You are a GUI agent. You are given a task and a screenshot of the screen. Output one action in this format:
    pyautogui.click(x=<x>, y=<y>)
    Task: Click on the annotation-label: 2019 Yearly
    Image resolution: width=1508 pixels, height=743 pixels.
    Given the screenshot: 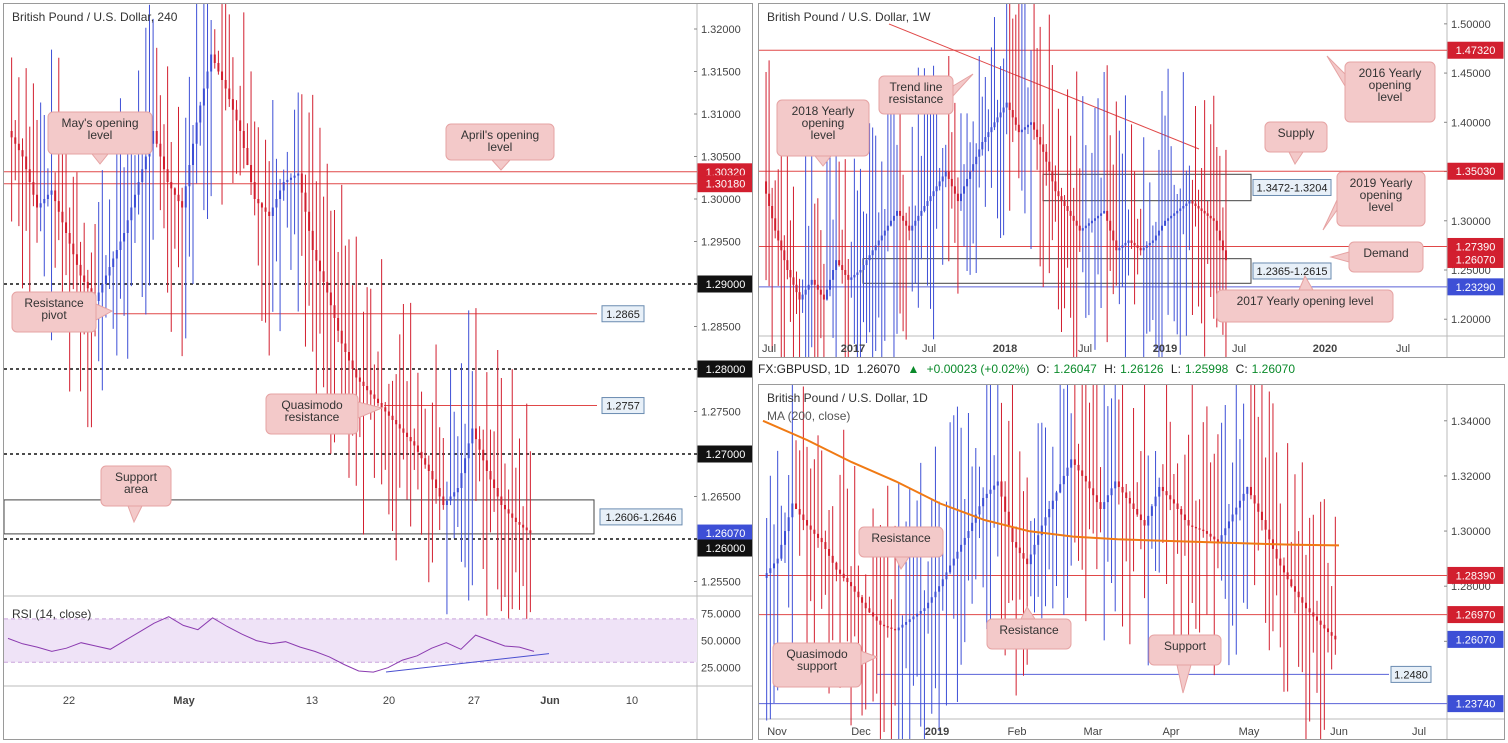 What is the action you would take?
    pyautogui.click(x=1381, y=183)
    